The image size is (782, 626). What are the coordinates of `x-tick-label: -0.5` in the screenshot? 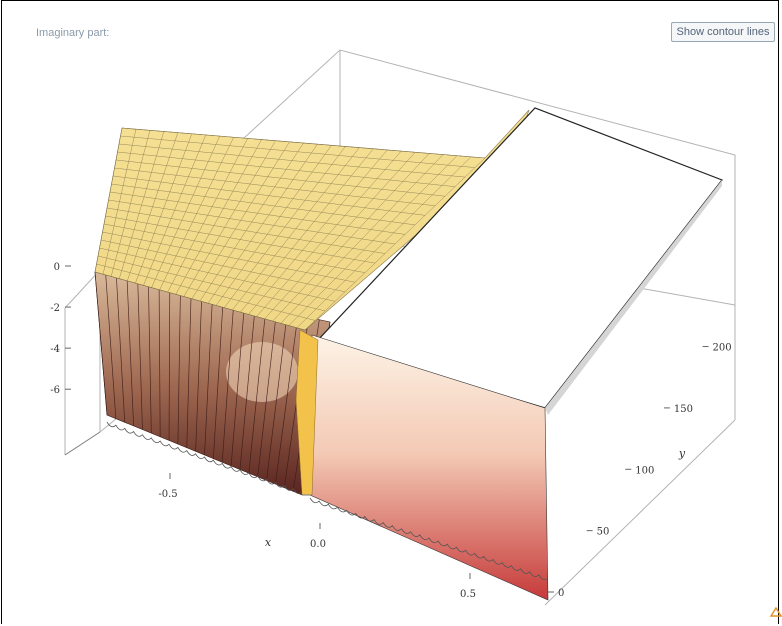 It's located at (167, 494).